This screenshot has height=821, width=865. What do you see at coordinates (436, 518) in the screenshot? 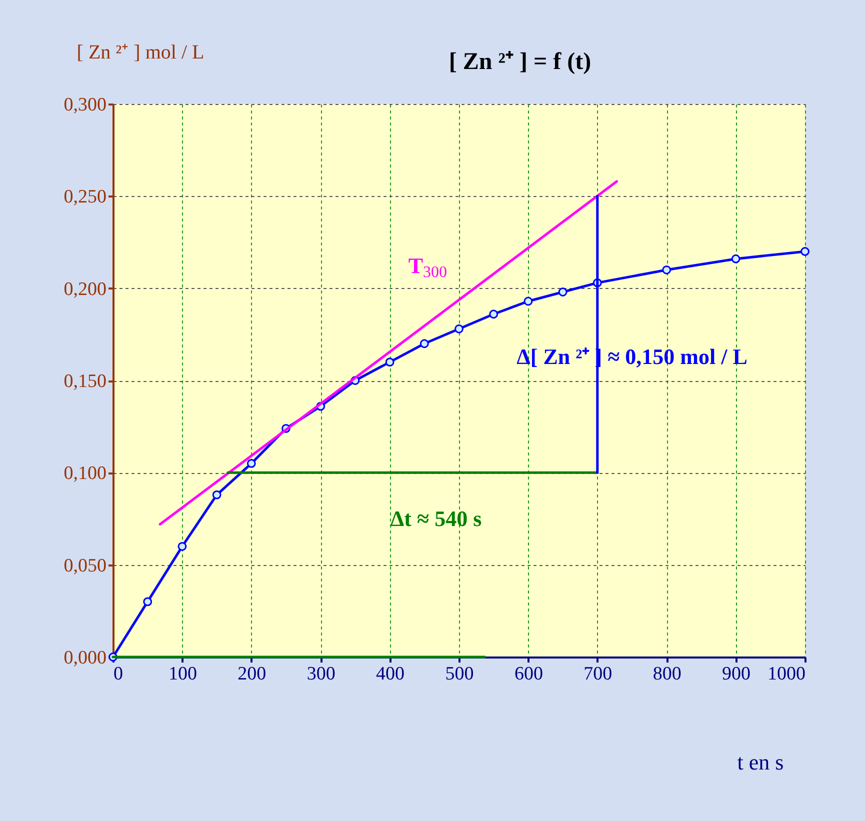
I see `annotation: Δt ≈ 540 s` at bounding box center [436, 518].